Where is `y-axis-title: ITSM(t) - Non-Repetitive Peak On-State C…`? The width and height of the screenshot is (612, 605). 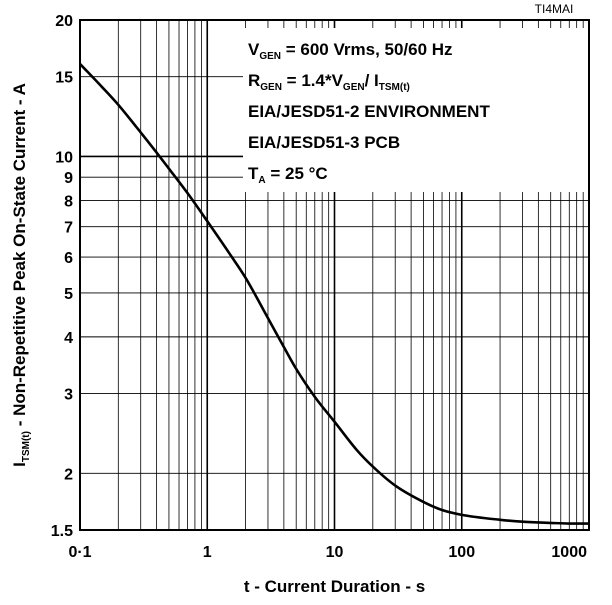
y-axis-title: ITSM(t) - Non-Repetitive Peak On-State C… is located at coordinates (21, 275).